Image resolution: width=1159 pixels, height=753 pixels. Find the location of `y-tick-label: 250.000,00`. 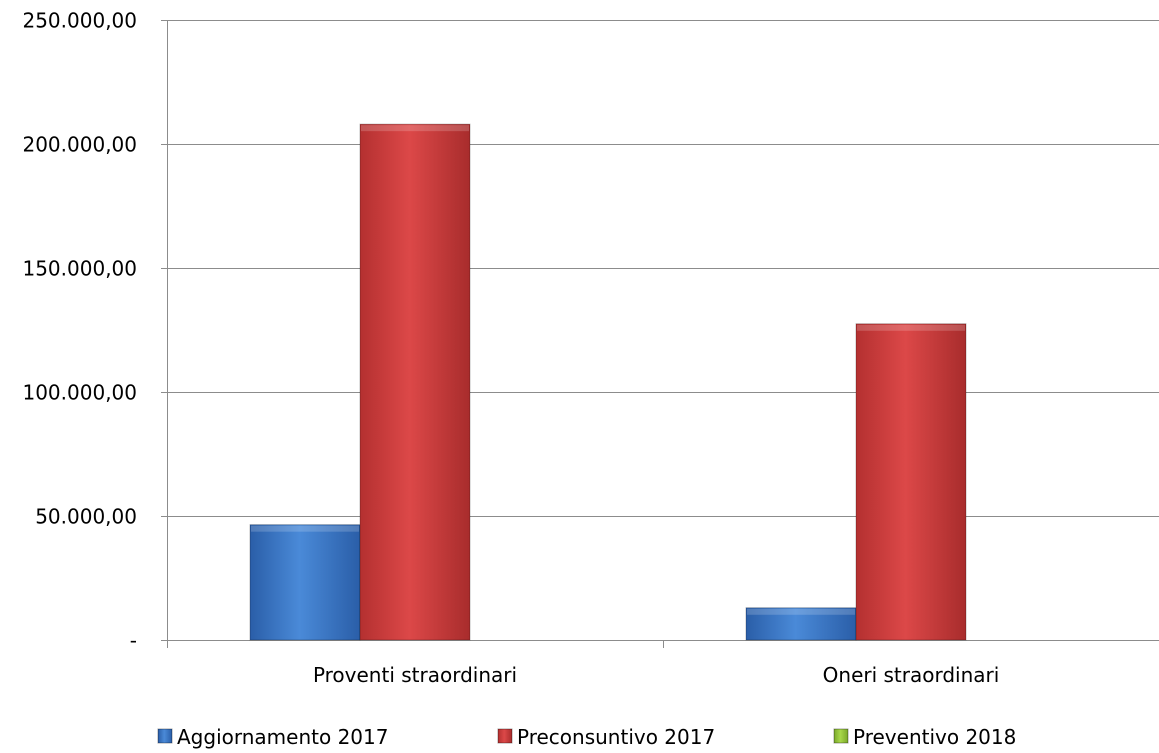

y-tick-label: 250.000,00 is located at coordinates (79, 21).